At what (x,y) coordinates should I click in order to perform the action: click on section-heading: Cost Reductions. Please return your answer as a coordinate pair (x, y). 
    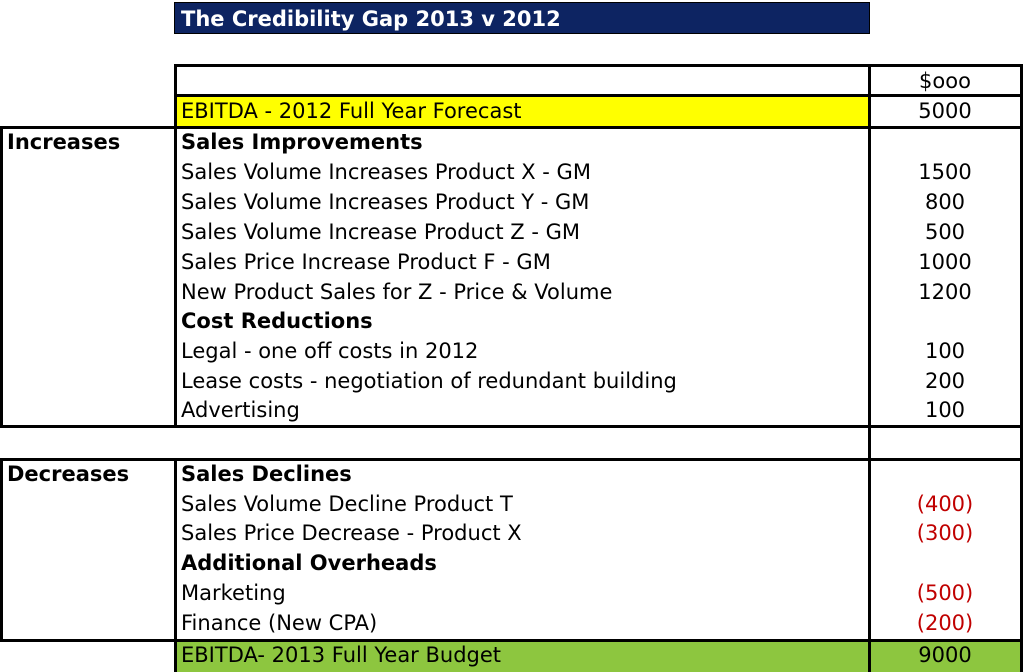
    Looking at the image, I should click on (277, 321).